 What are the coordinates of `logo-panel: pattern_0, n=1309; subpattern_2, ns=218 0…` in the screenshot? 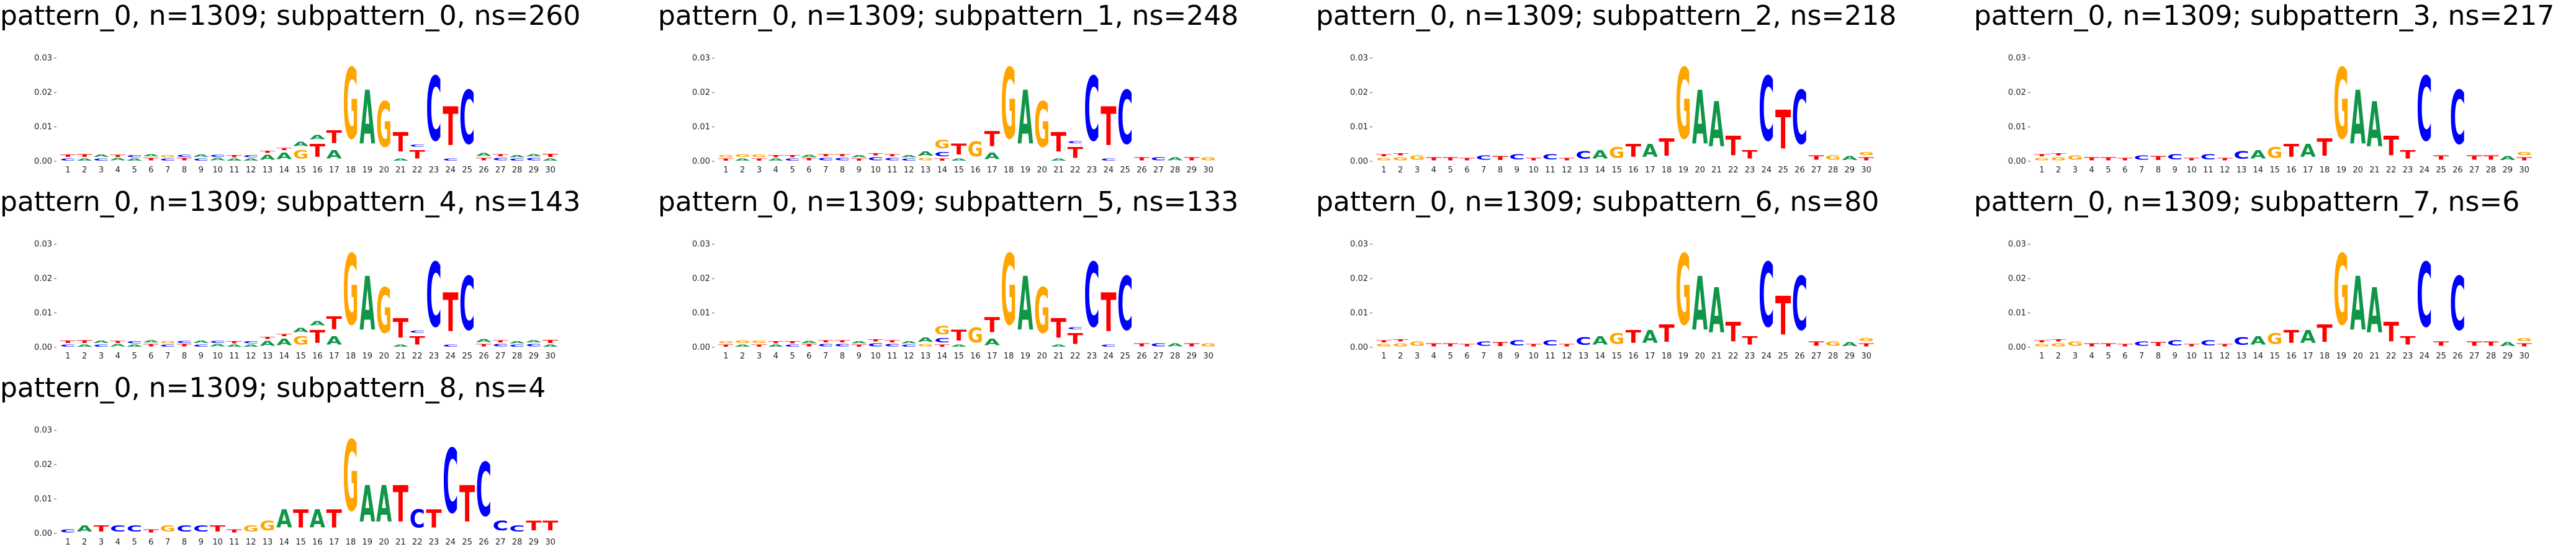 It's located at (1642, 90).